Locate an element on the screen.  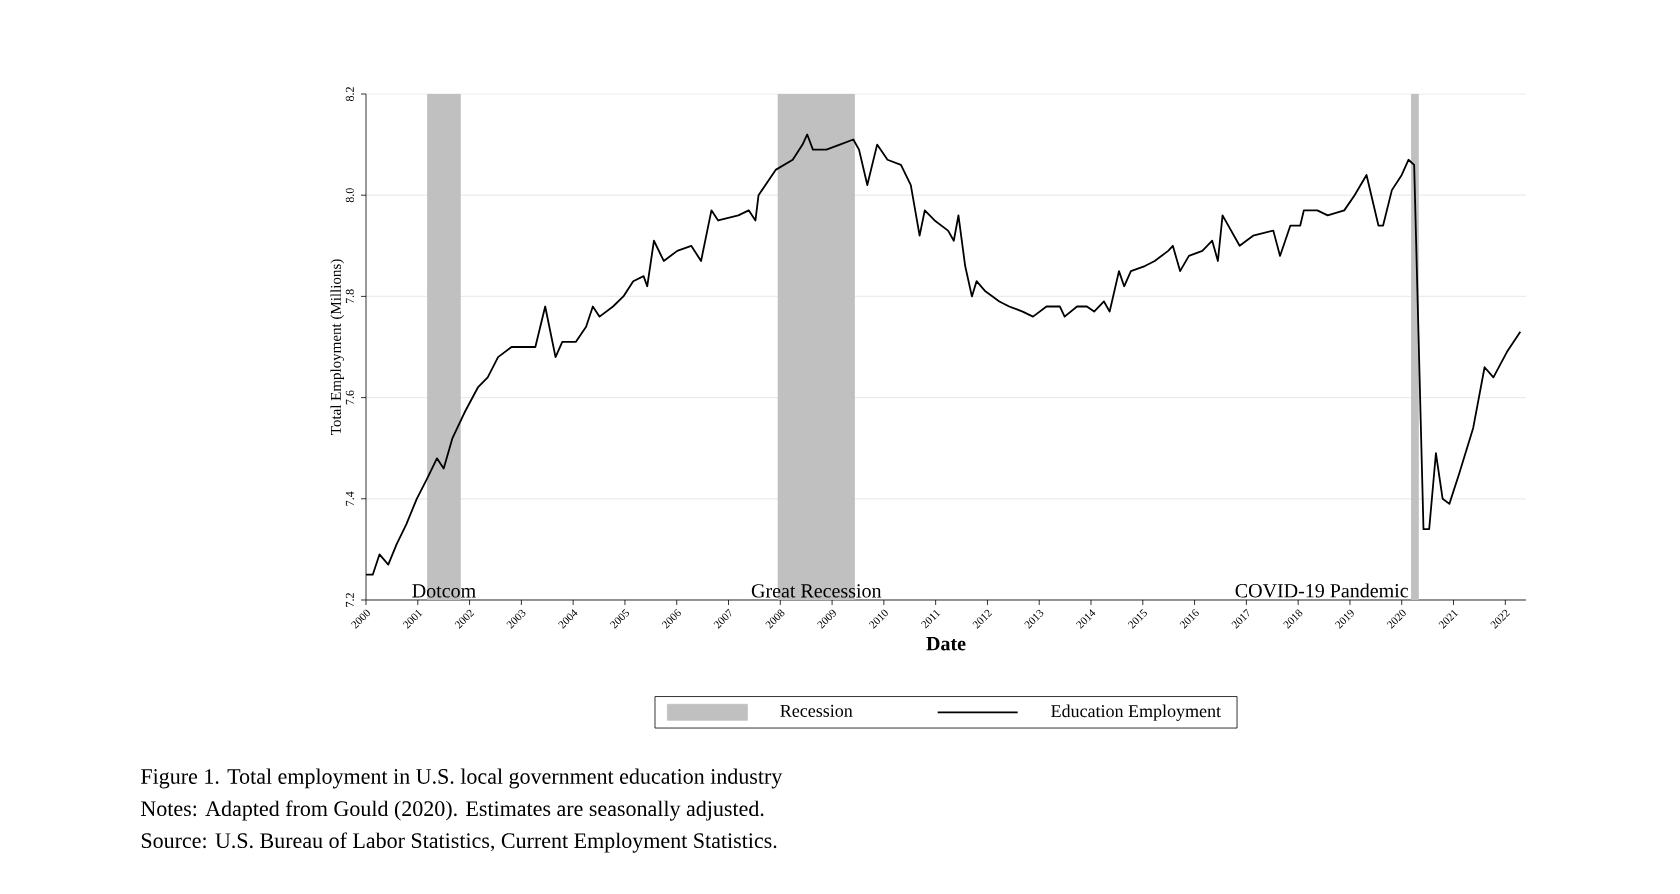
band-label: COVID-19 Pandemic is located at coordinates (1322, 590).